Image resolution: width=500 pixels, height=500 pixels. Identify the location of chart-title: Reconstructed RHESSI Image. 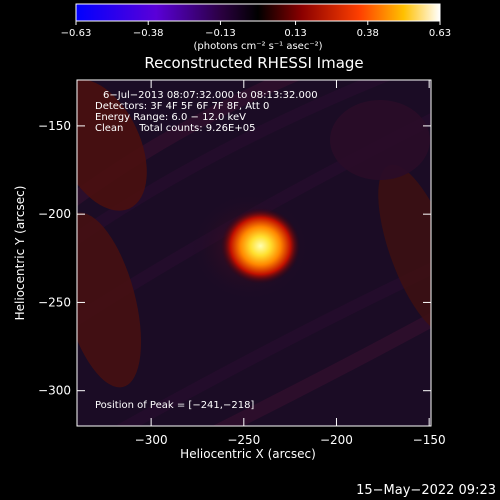
(253, 63).